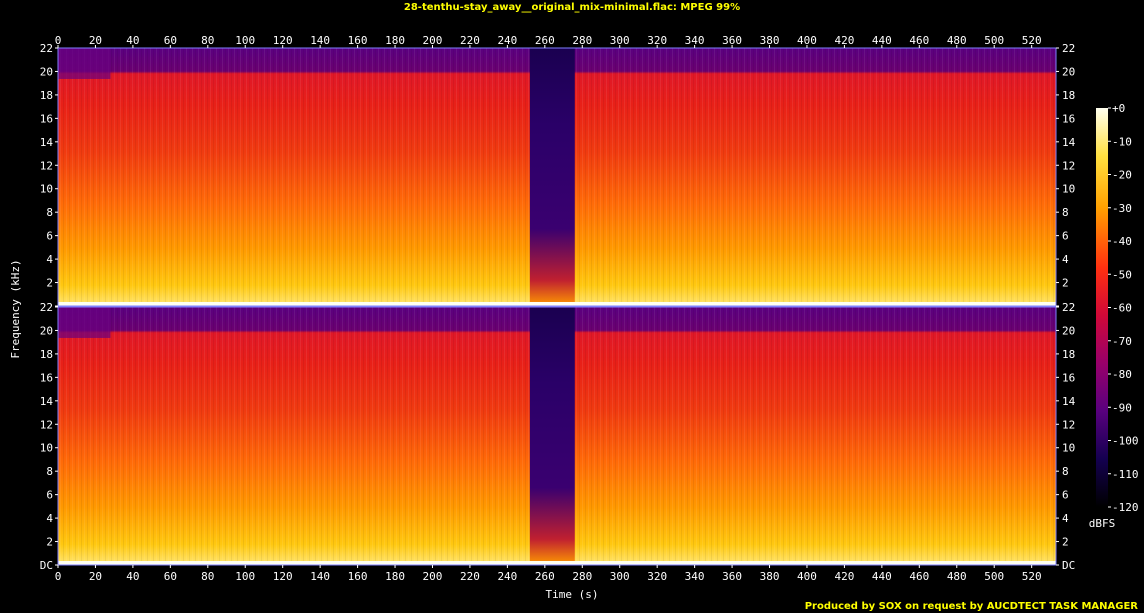  I want to click on x-tick-label-top: 80, so click(207, 40).